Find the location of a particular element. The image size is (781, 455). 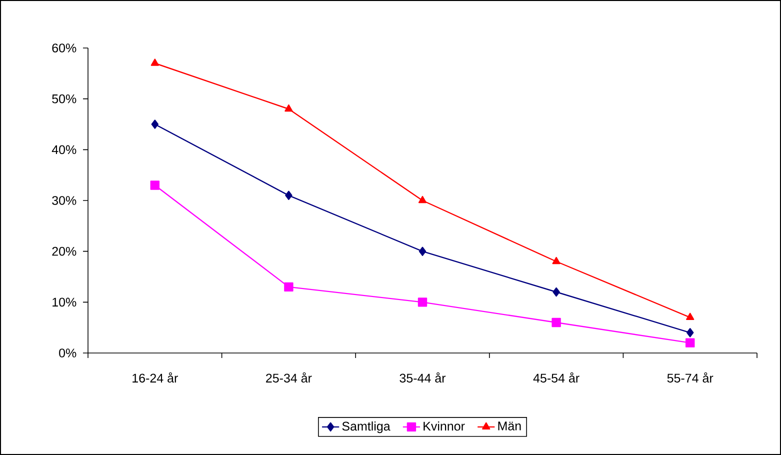

y-tick-label: 60% is located at coordinates (64, 48).